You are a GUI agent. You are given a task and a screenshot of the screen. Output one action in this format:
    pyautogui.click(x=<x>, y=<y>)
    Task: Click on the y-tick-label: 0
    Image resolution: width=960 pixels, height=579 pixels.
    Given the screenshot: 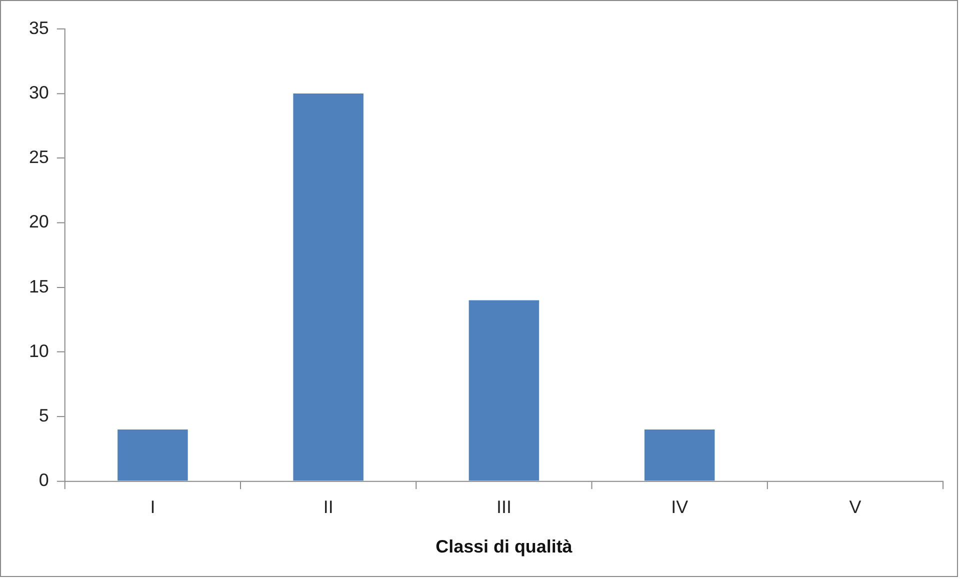 What is the action you would take?
    pyautogui.click(x=43, y=480)
    